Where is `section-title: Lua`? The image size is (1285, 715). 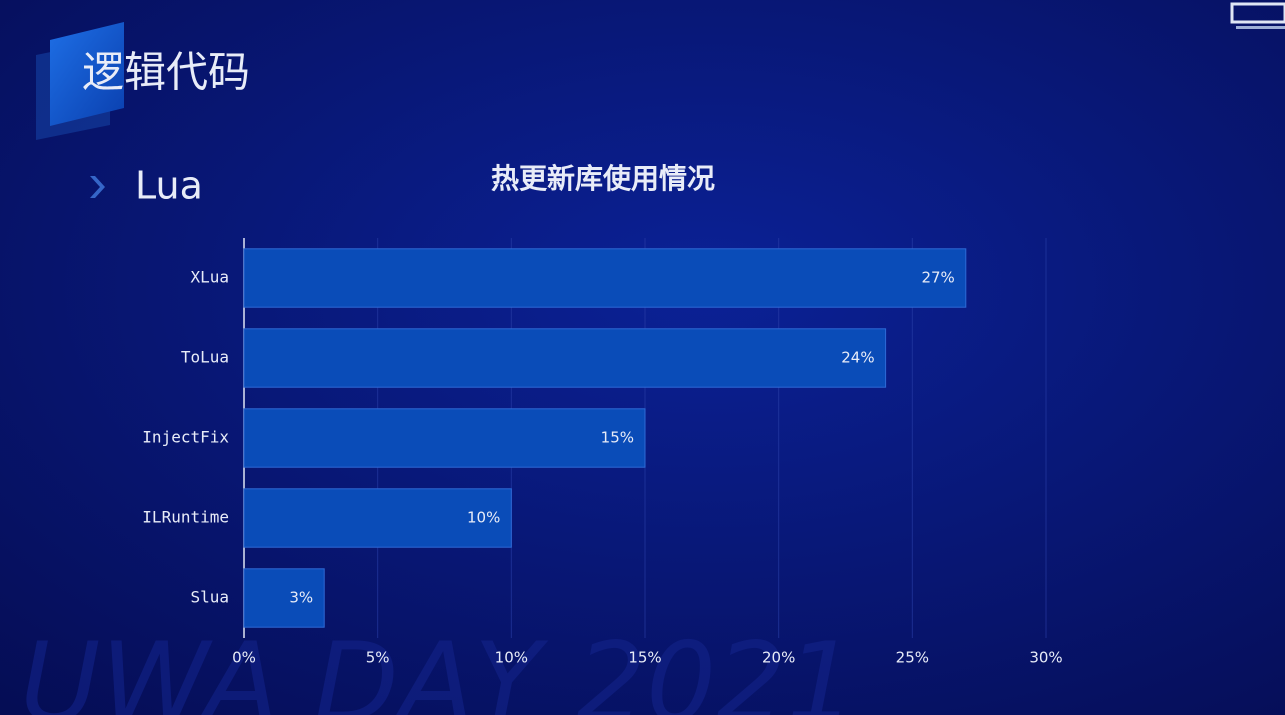 section-title: Lua is located at coordinates (169, 186).